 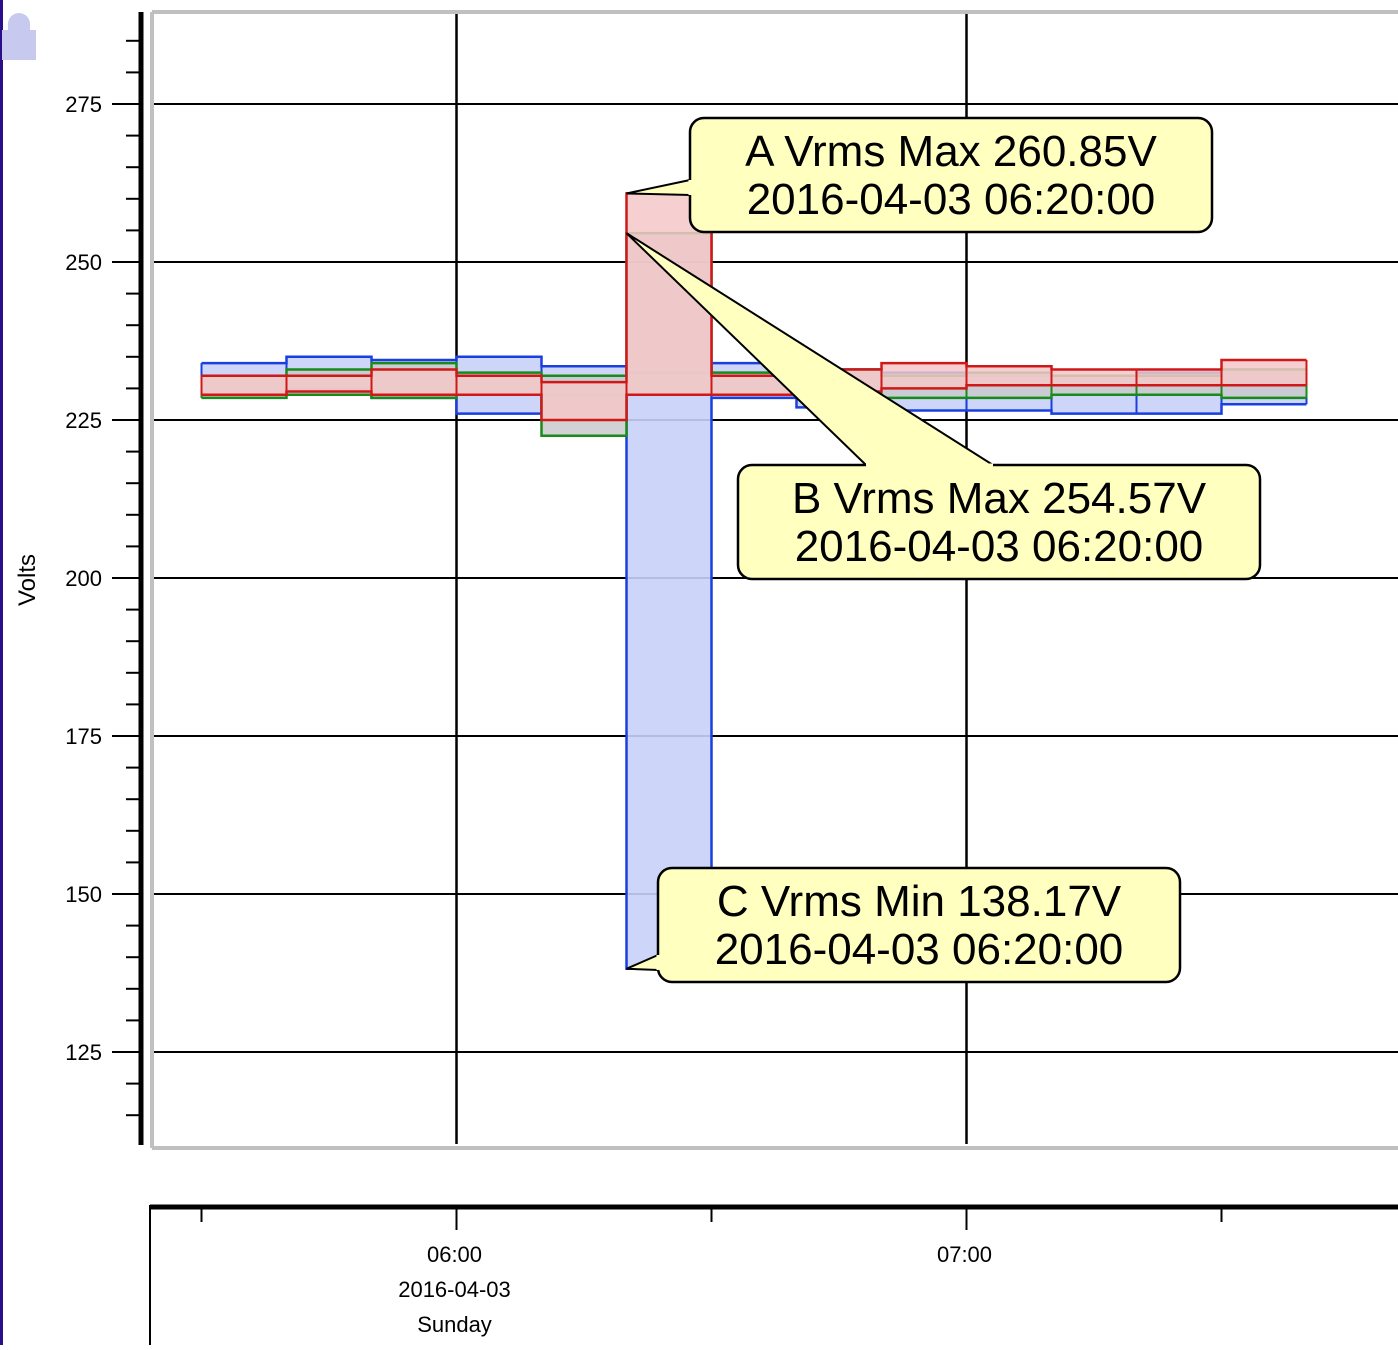 I want to click on sidebar-strip, so click(x=1, y=672).